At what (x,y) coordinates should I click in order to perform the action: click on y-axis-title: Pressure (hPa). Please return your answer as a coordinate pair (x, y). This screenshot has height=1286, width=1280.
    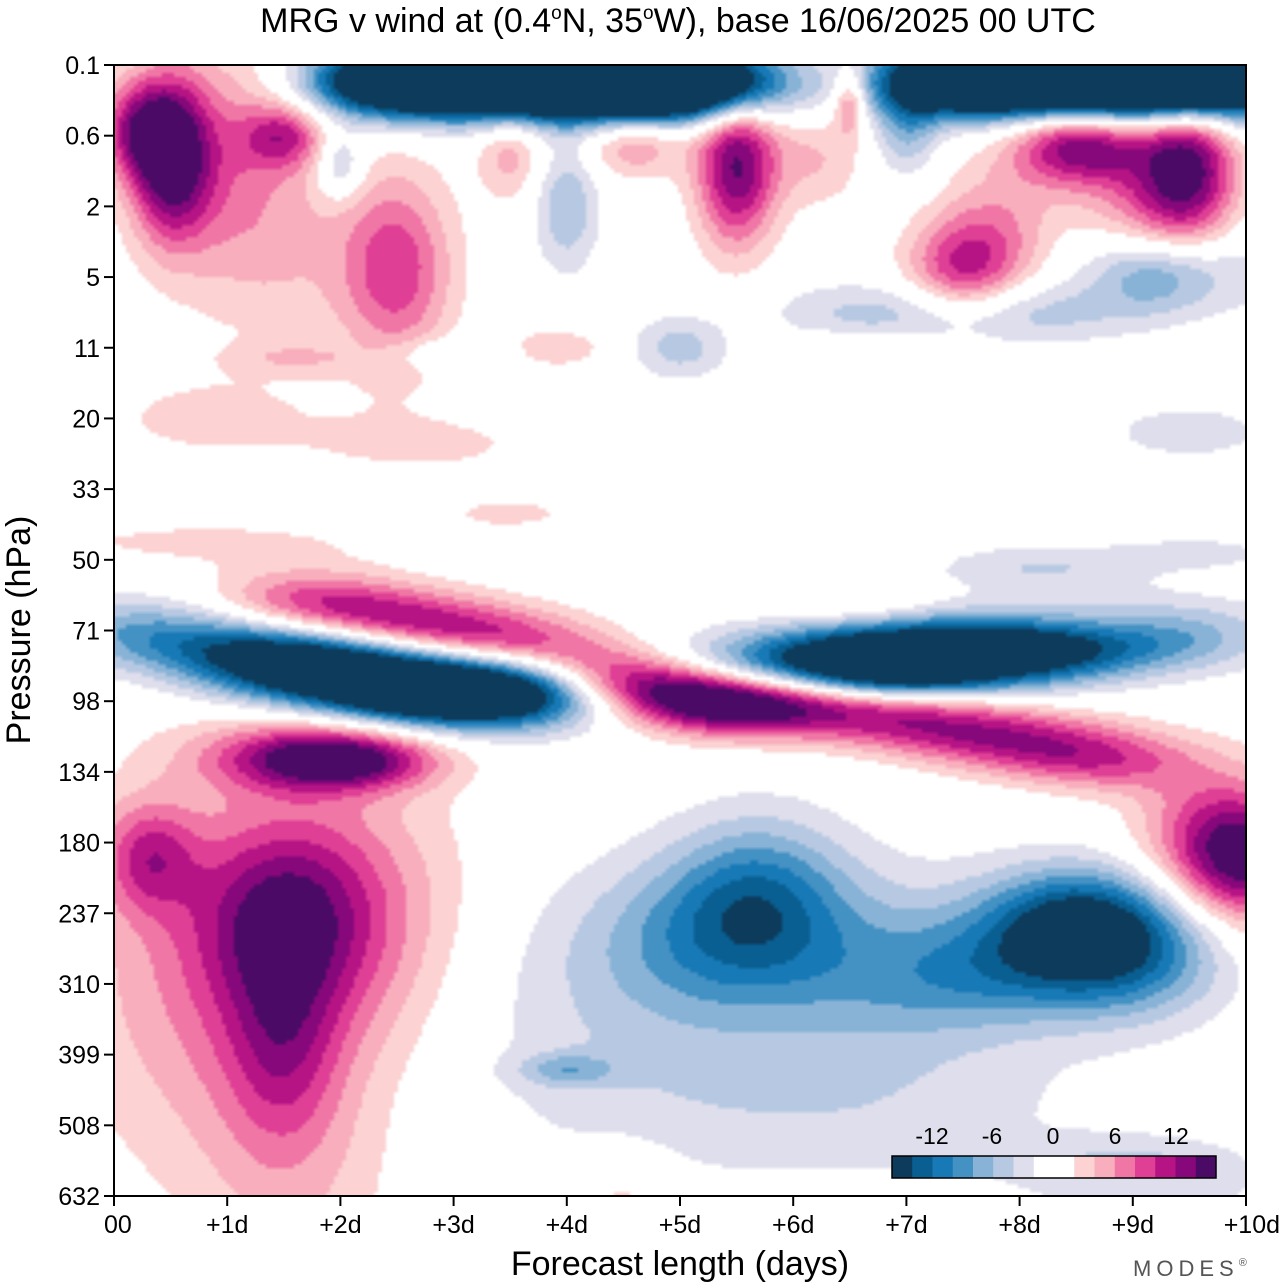
    Looking at the image, I should click on (19, 630).